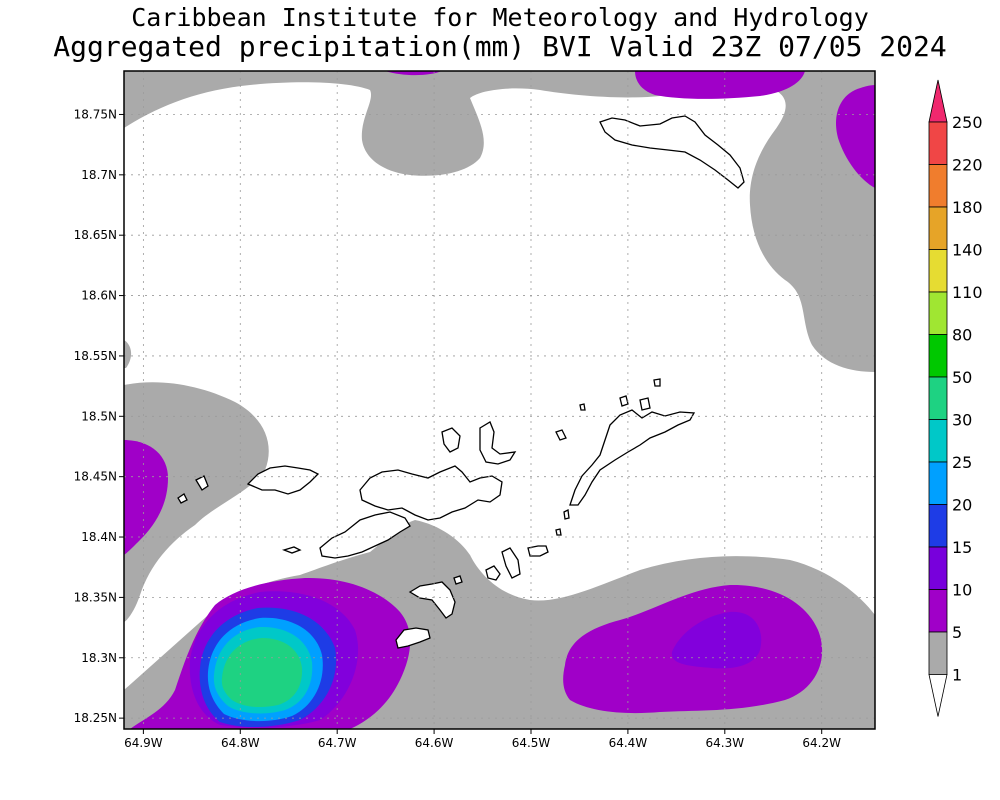 This screenshot has height=800, width=1000. Describe the element at coordinates (962, 547) in the screenshot. I see `colorbar-label: 15` at that location.